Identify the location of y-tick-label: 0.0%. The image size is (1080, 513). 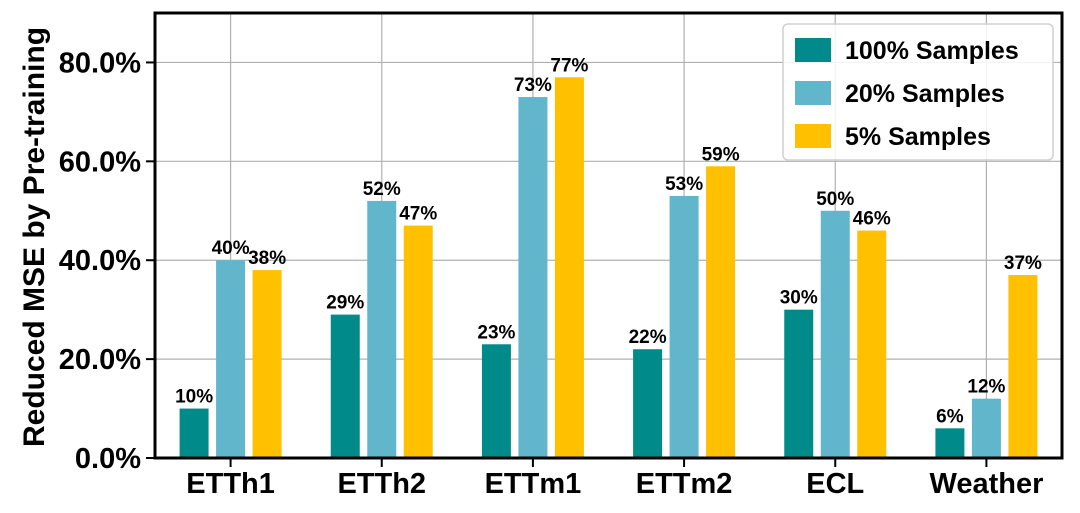
(108, 459).